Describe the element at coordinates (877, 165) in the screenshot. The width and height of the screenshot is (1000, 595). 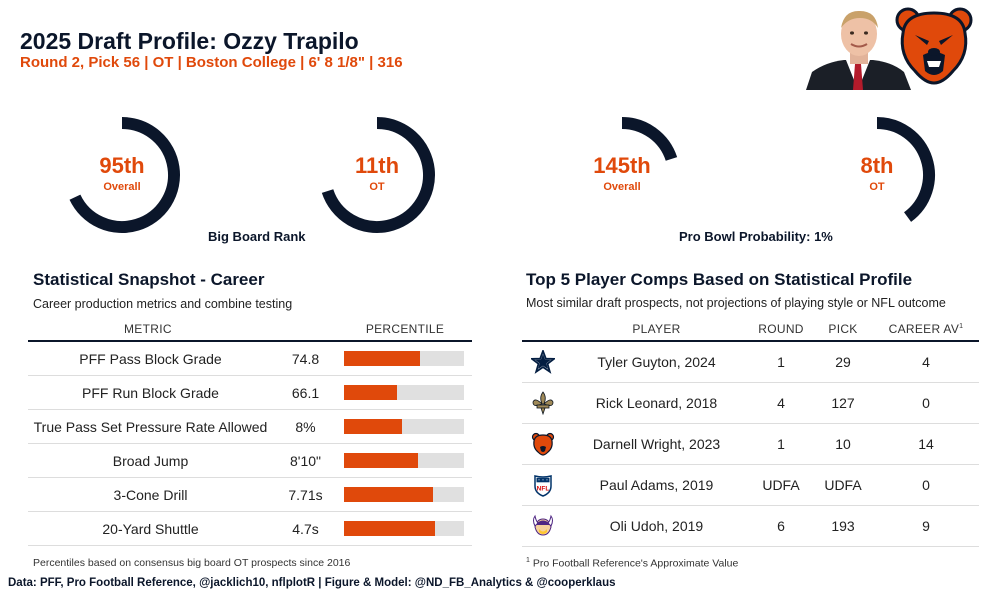
I see `gauge-value: 8th` at that location.